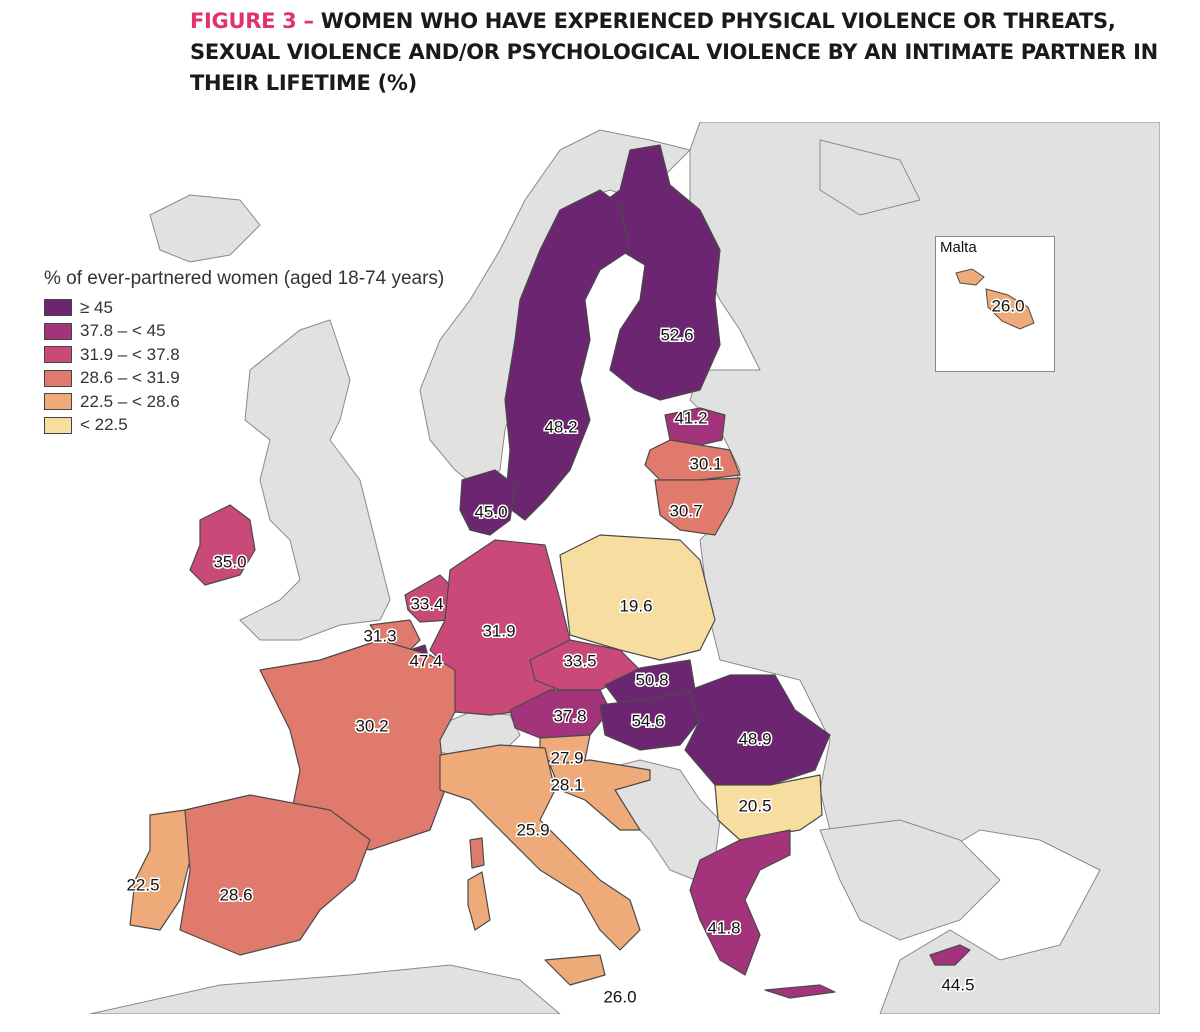 The image size is (1200, 1032). What do you see at coordinates (1007, 305) in the screenshot?
I see `malta-inset-value: 26.0` at bounding box center [1007, 305].